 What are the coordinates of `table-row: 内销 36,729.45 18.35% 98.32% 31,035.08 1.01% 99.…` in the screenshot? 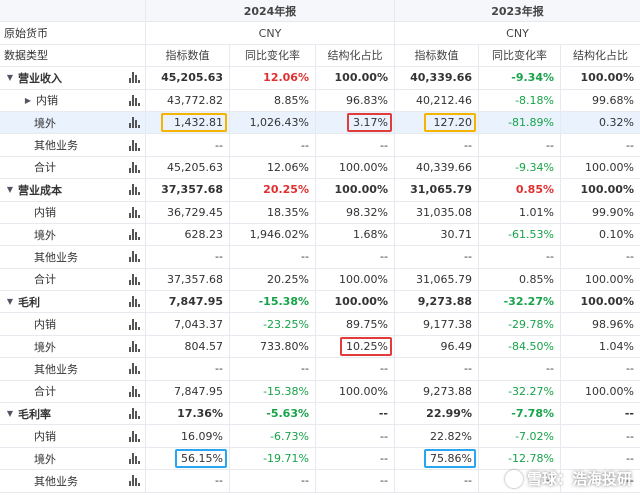 It's located at (320, 212).